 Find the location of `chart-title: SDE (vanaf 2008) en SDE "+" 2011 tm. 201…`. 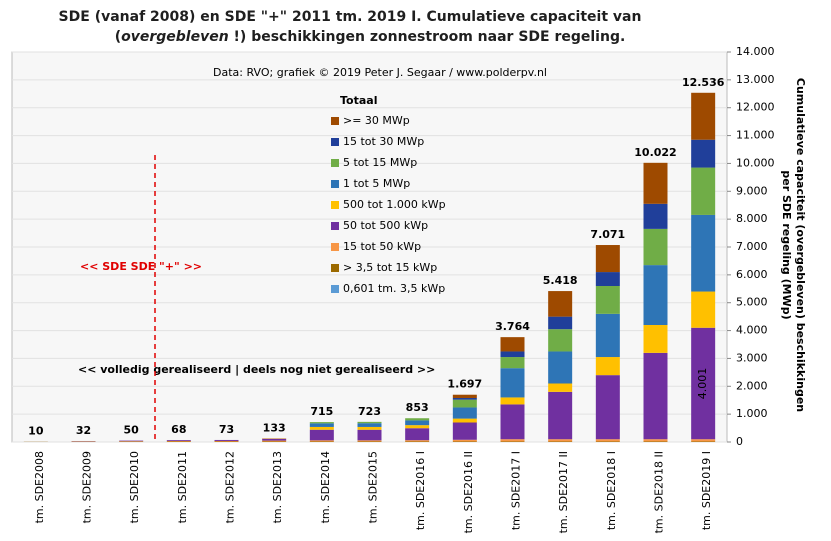

chart-title: SDE (vanaf 2008) en SDE "+" 2011 tm. 201… is located at coordinates (350, 17).